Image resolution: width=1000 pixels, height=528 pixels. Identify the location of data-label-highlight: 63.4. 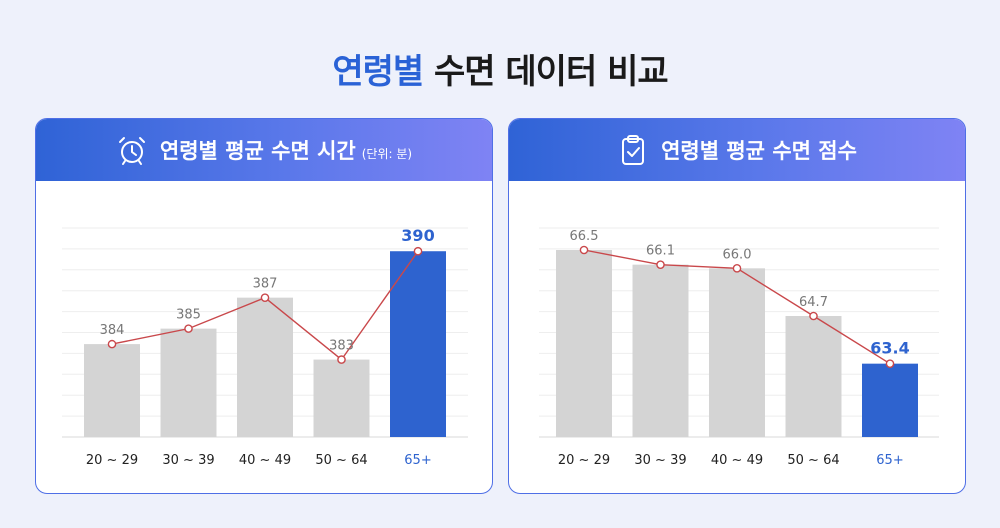
(889, 348).